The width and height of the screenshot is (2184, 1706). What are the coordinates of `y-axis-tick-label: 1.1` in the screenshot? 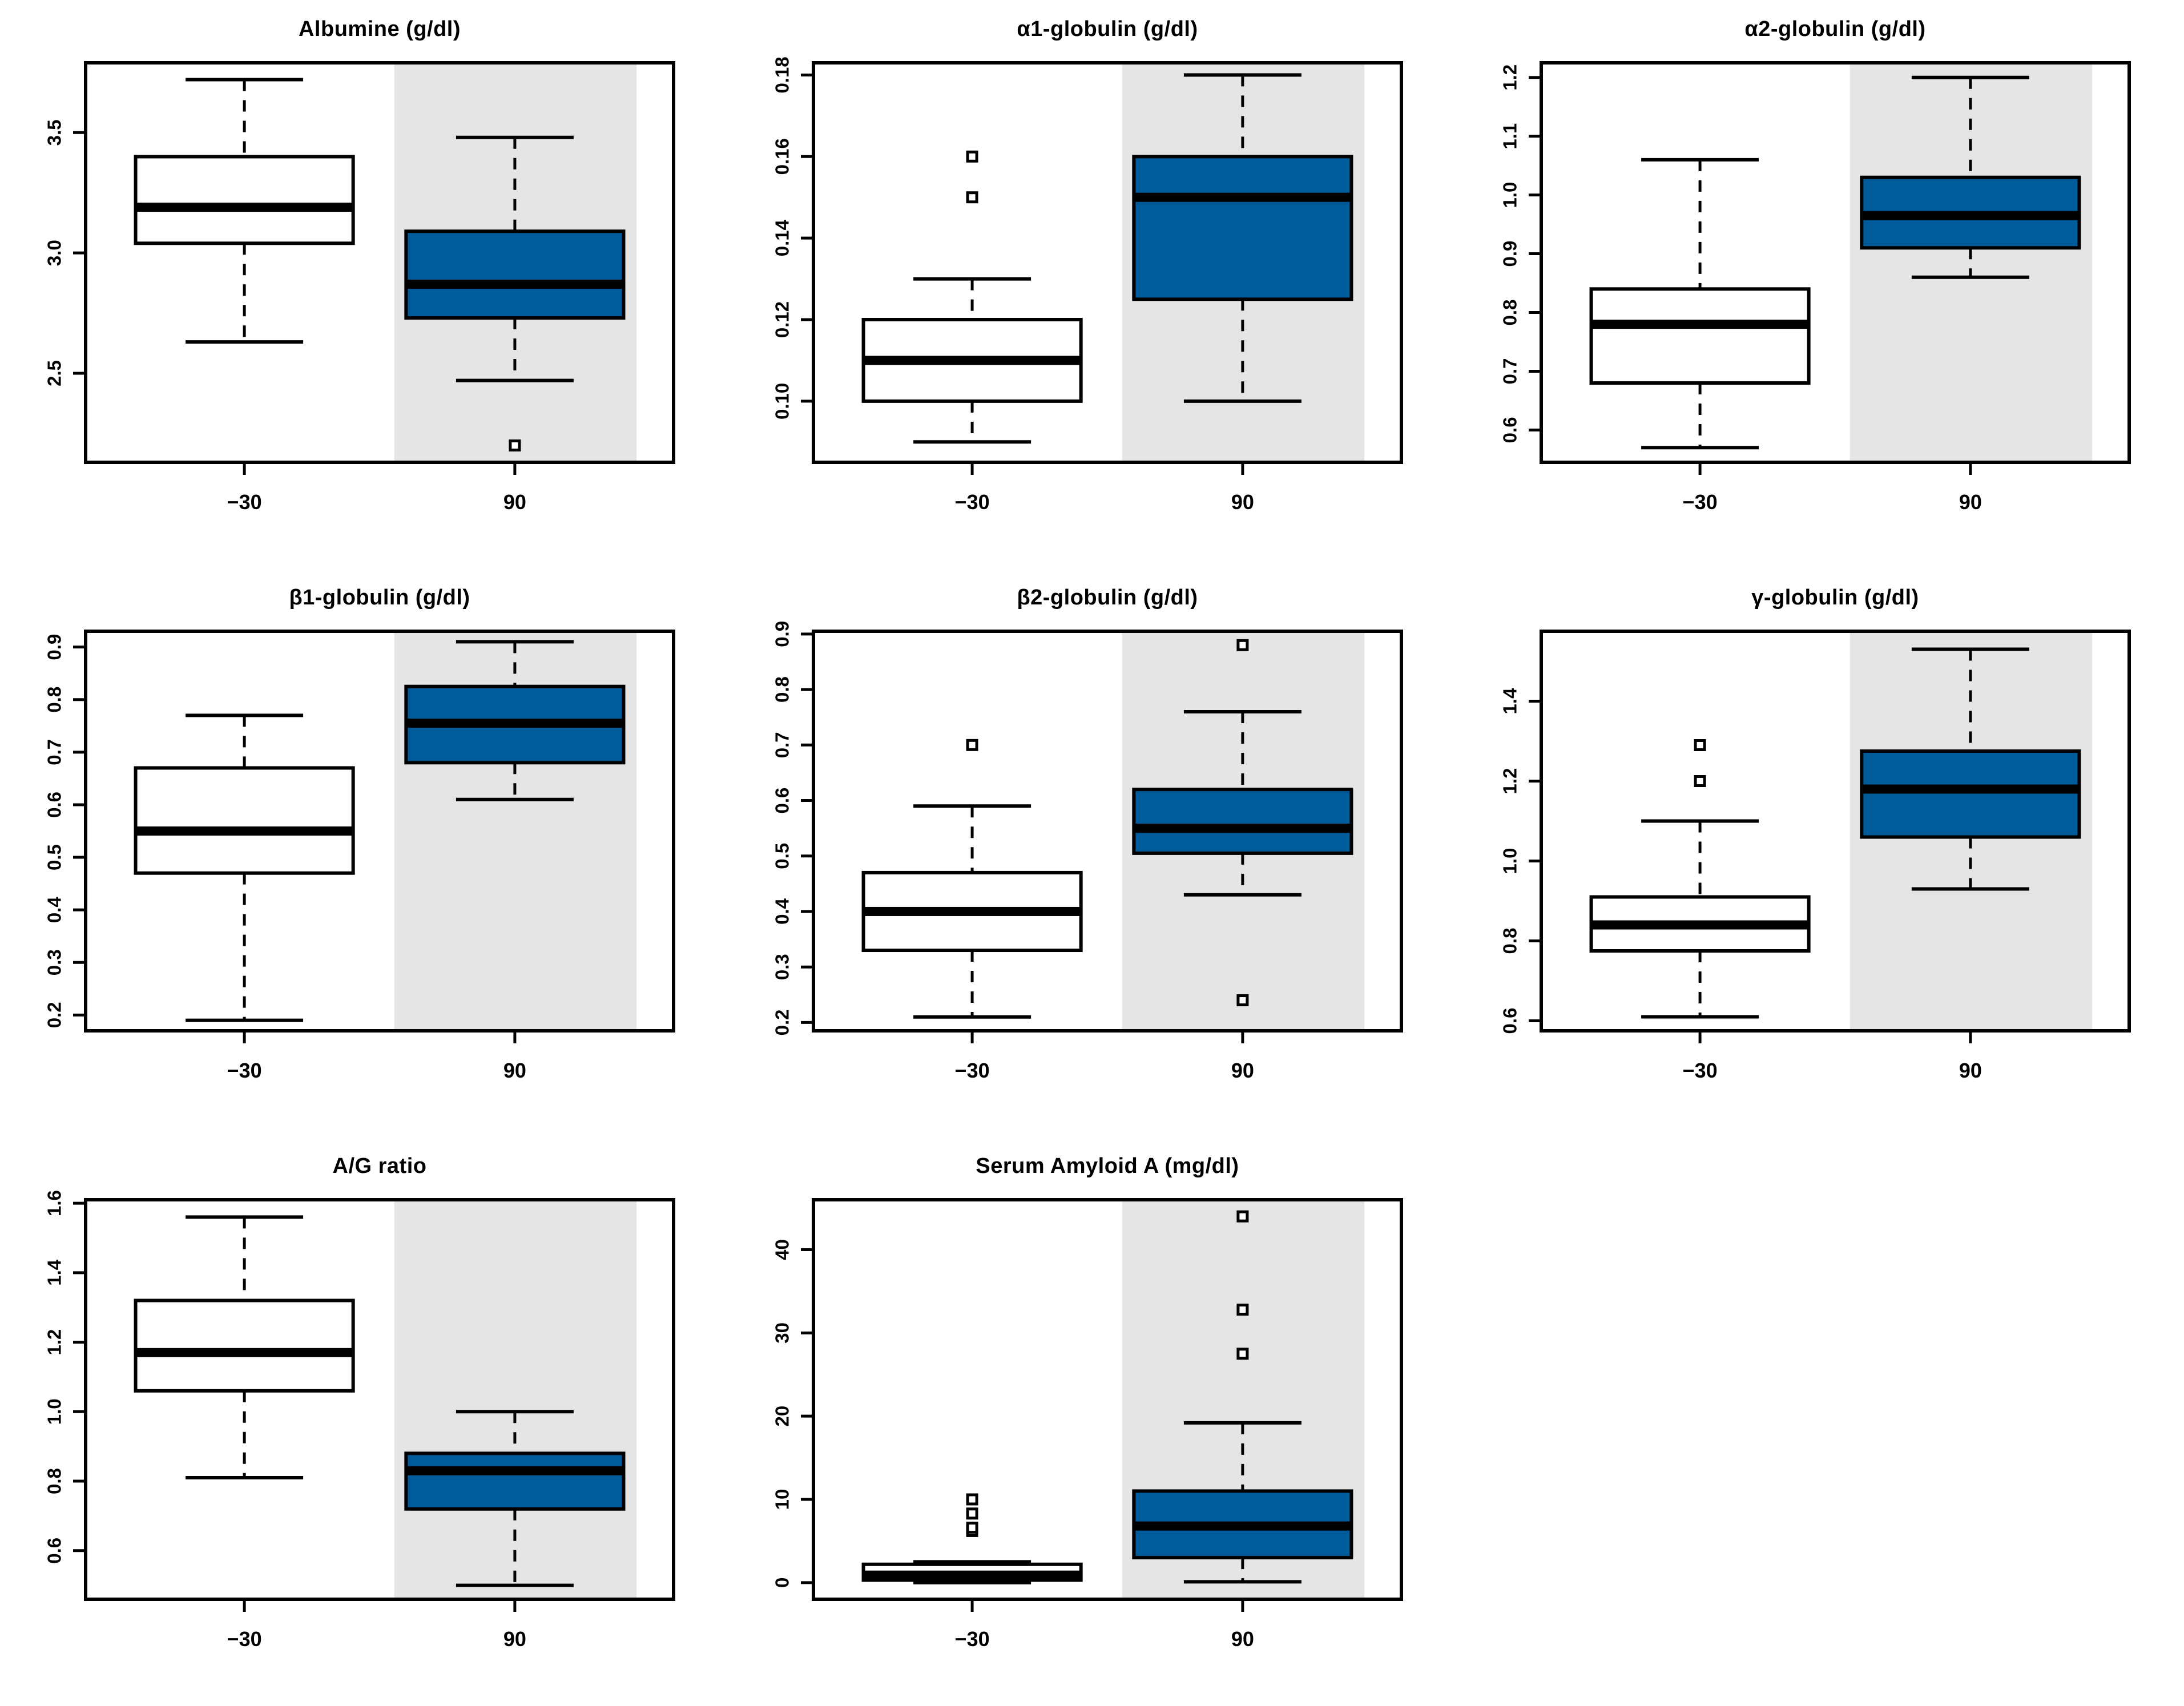 It's located at (1510, 136).